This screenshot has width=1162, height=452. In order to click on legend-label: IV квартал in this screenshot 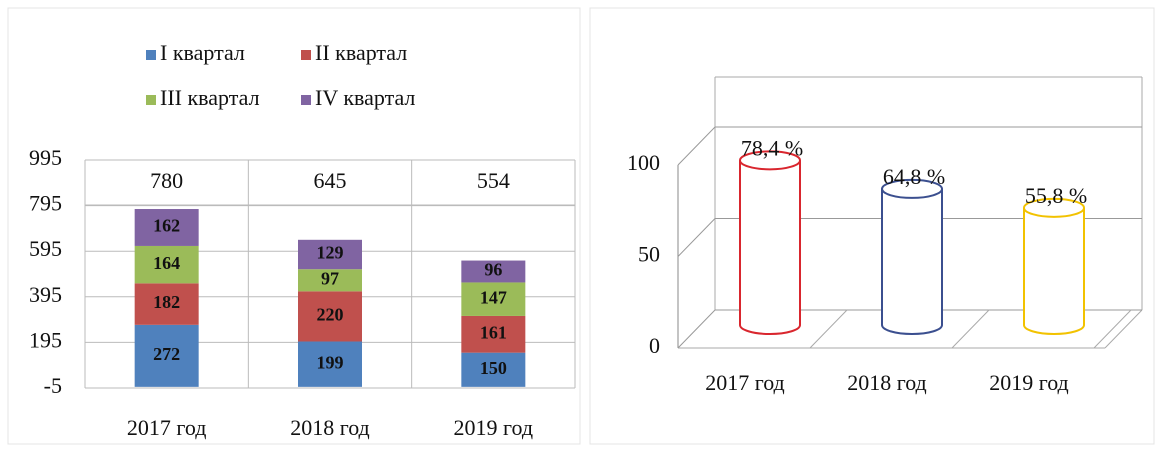, I will do `click(365, 97)`.